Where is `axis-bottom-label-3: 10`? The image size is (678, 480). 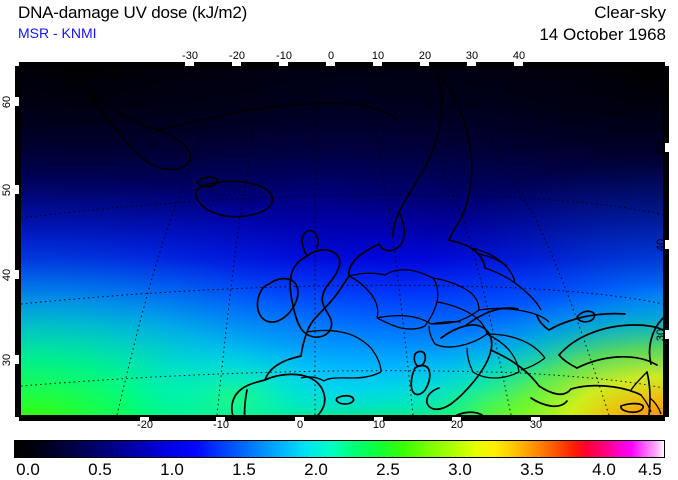
axis-bottom-label-3: 10 is located at coordinates (379, 425).